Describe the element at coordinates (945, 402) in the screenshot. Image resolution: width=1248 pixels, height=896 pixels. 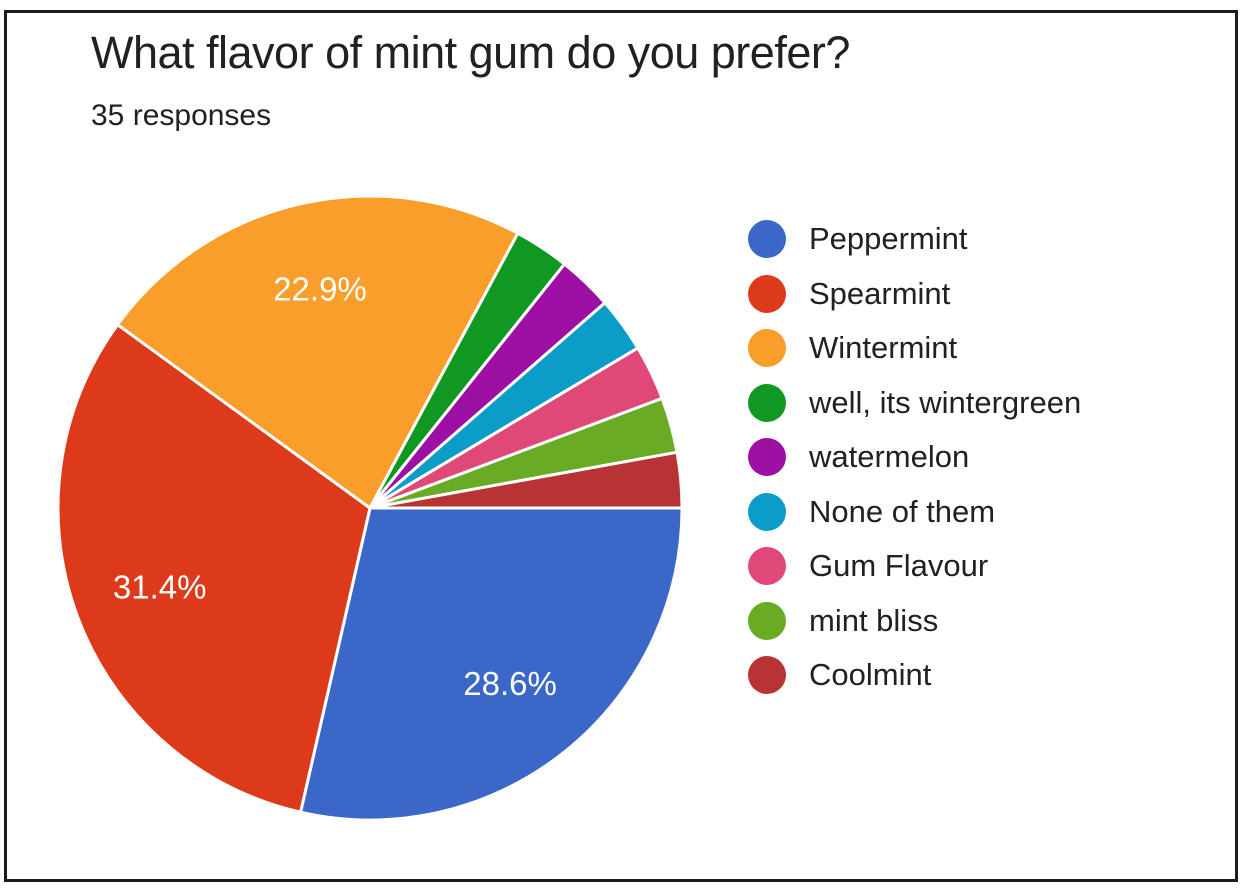
I see `legend-label-well-its-wintergreen: well, its wintergreen` at that location.